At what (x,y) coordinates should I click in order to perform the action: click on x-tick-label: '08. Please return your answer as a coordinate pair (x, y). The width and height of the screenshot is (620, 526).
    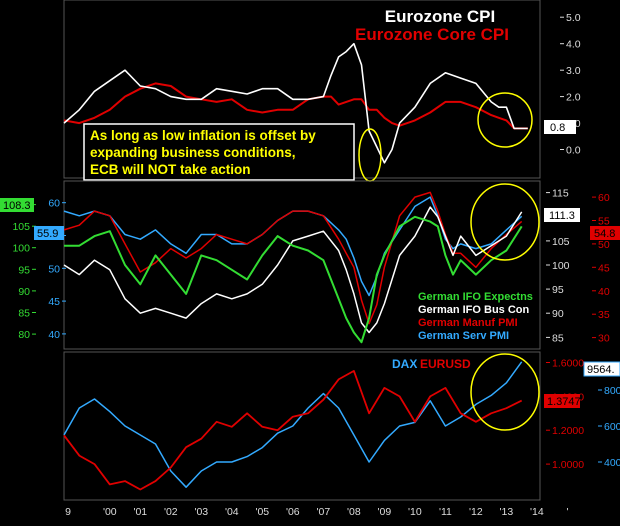
    Looking at the image, I should click on (354, 512).